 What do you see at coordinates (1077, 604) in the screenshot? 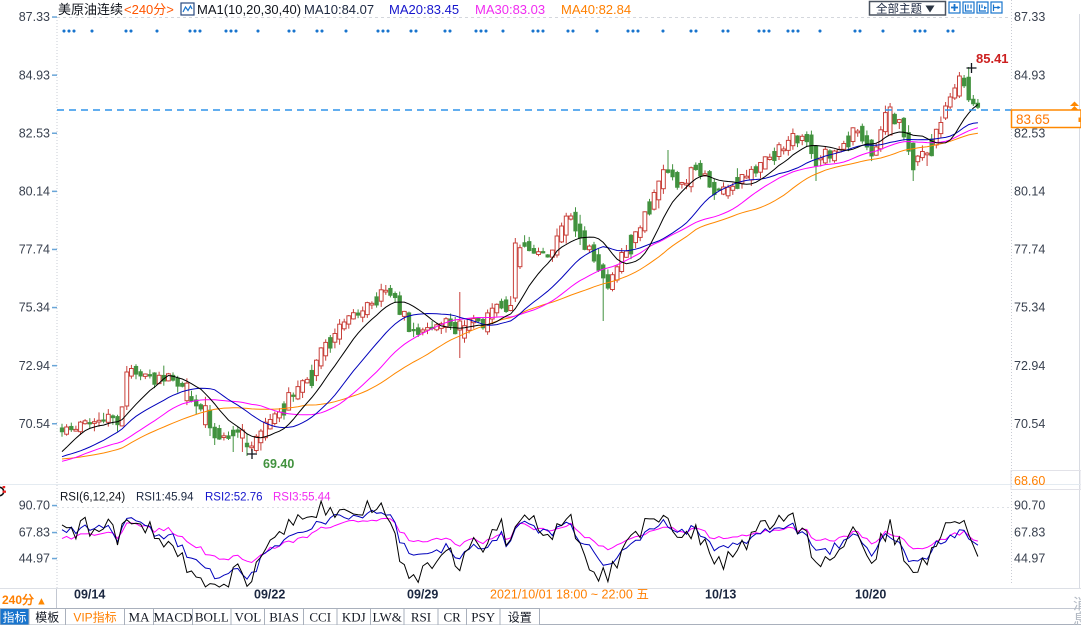
I see `svg-text: 消` at bounding box center [1077, 604].